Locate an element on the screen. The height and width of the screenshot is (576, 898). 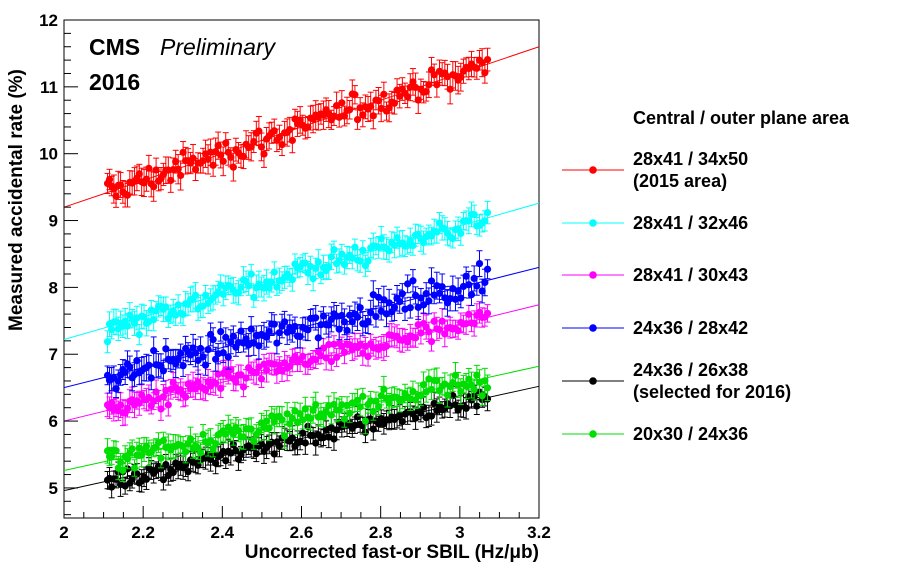
x-tick-label: 2.8 is located at coordinates (381, 532).